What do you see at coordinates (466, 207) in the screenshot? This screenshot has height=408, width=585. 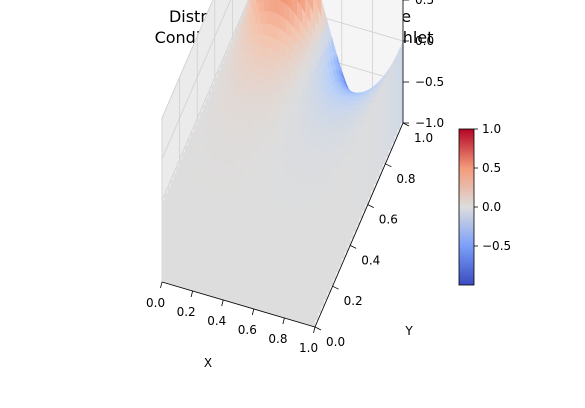 I see `colorbar-gradient` at bounding box center [466, 207].